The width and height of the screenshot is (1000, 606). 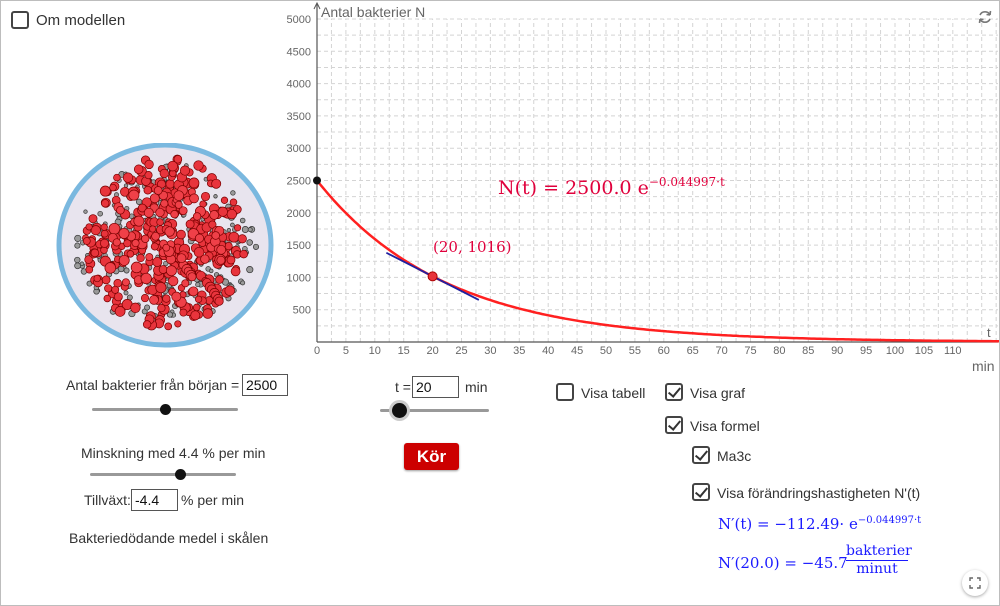 What do you see at coordinates (820, 524) in the screenshot?
I see `derivative-formula: N′(t) = −112.49· e−0.044997·t` at bounding box center [820, 524].